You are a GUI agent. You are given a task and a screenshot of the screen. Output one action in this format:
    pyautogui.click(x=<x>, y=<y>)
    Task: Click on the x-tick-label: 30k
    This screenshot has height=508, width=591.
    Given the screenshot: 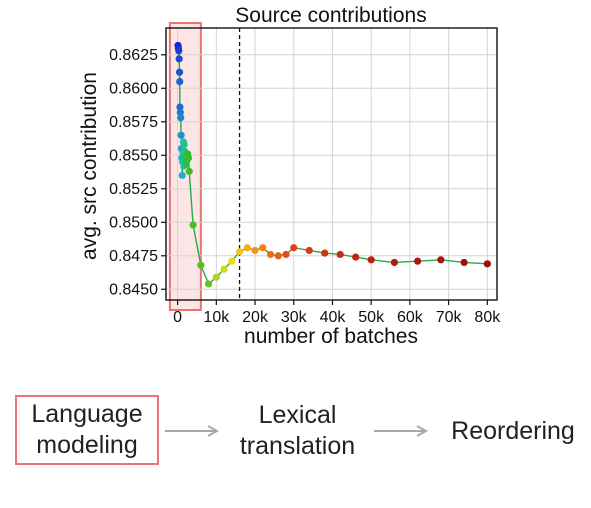 What is the action you would take?
    pyautogui.click(x=294, y=317)
    